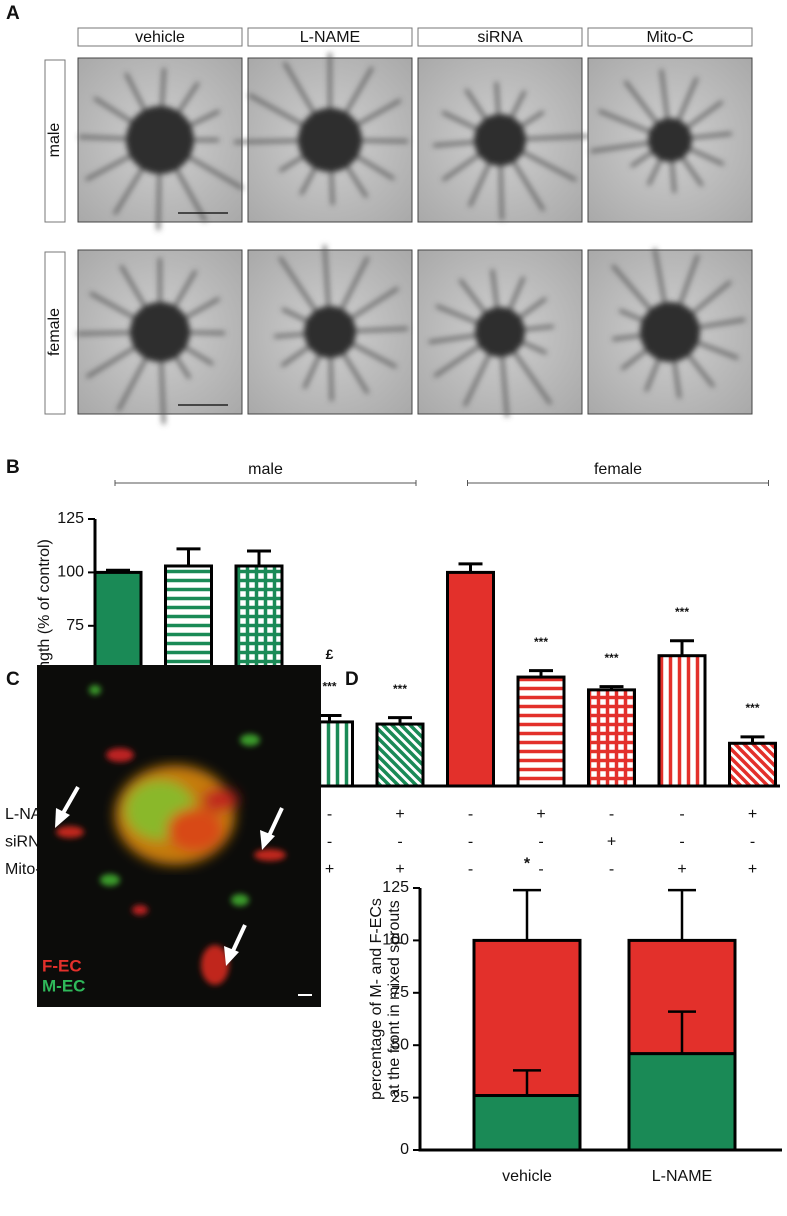  I want to click on panel-label: C, so click(13, 679).